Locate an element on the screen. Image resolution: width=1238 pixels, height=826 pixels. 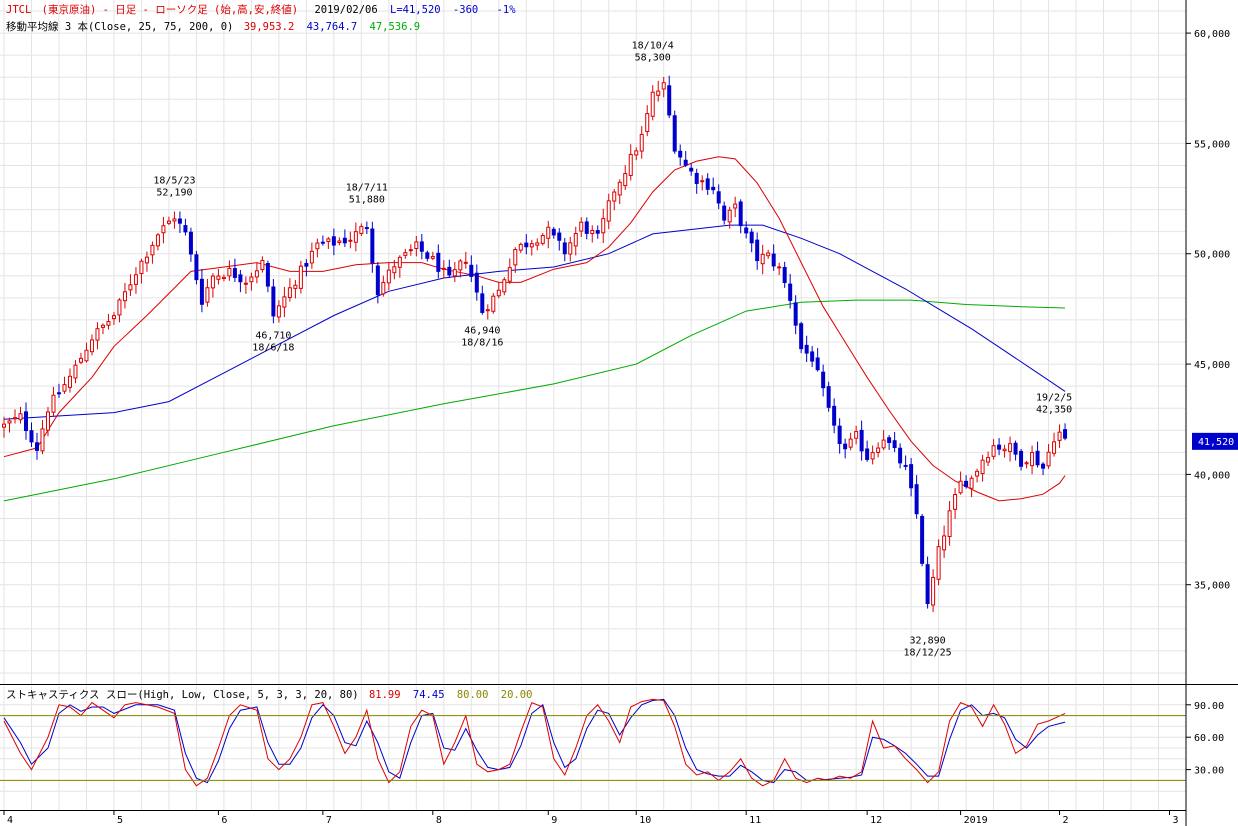
stoch-k-line is located at coordinates (534, 742).